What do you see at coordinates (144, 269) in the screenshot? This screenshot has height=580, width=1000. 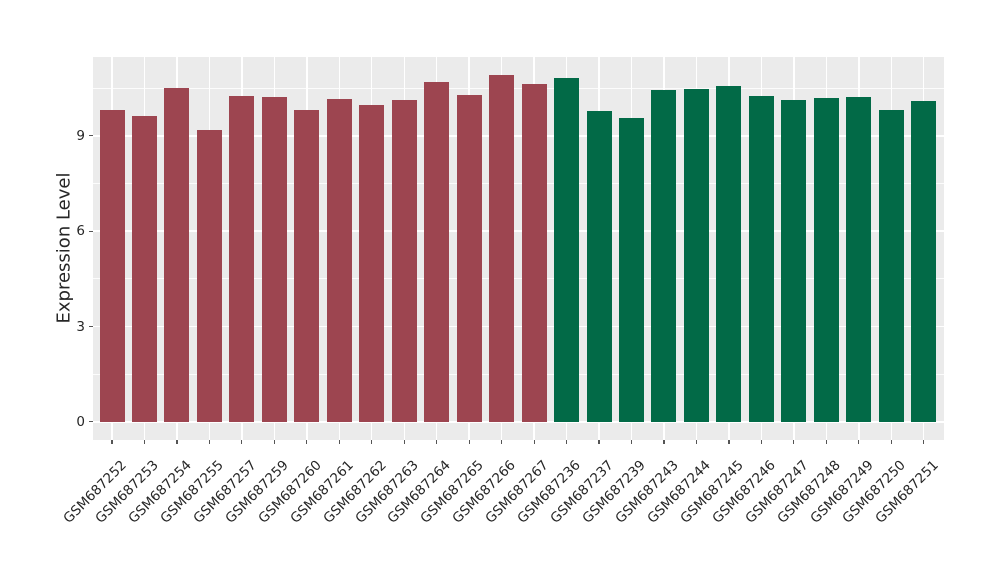 I see `bar-GSM687253` at bounding box center [144, 269].